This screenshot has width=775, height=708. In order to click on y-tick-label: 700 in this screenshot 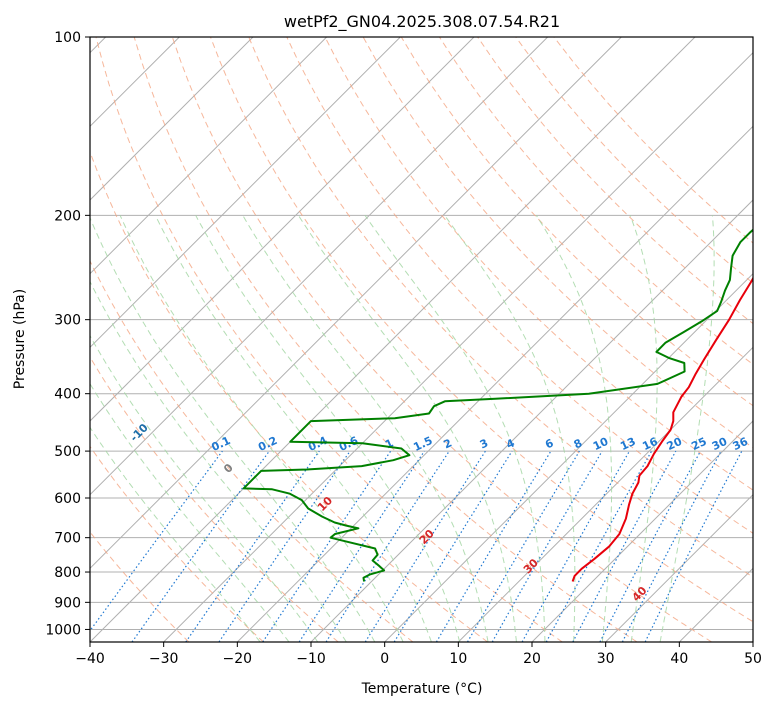, I will do `click(67, 539)`.